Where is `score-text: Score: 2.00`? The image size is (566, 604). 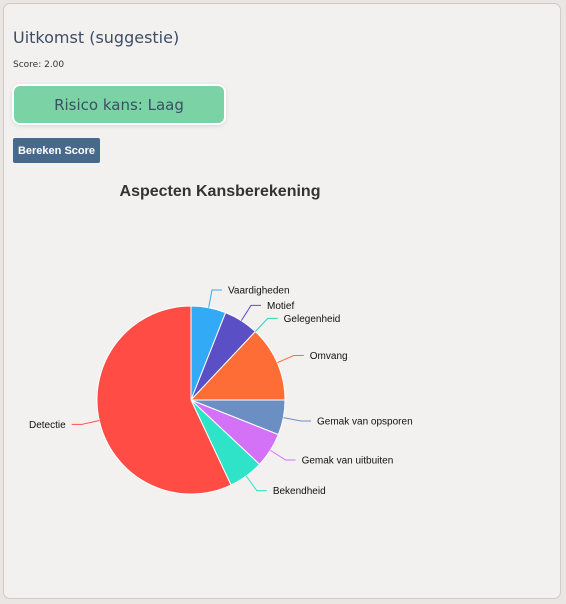
score-text: Score: 2.00 is located at coordinates (39, 65).